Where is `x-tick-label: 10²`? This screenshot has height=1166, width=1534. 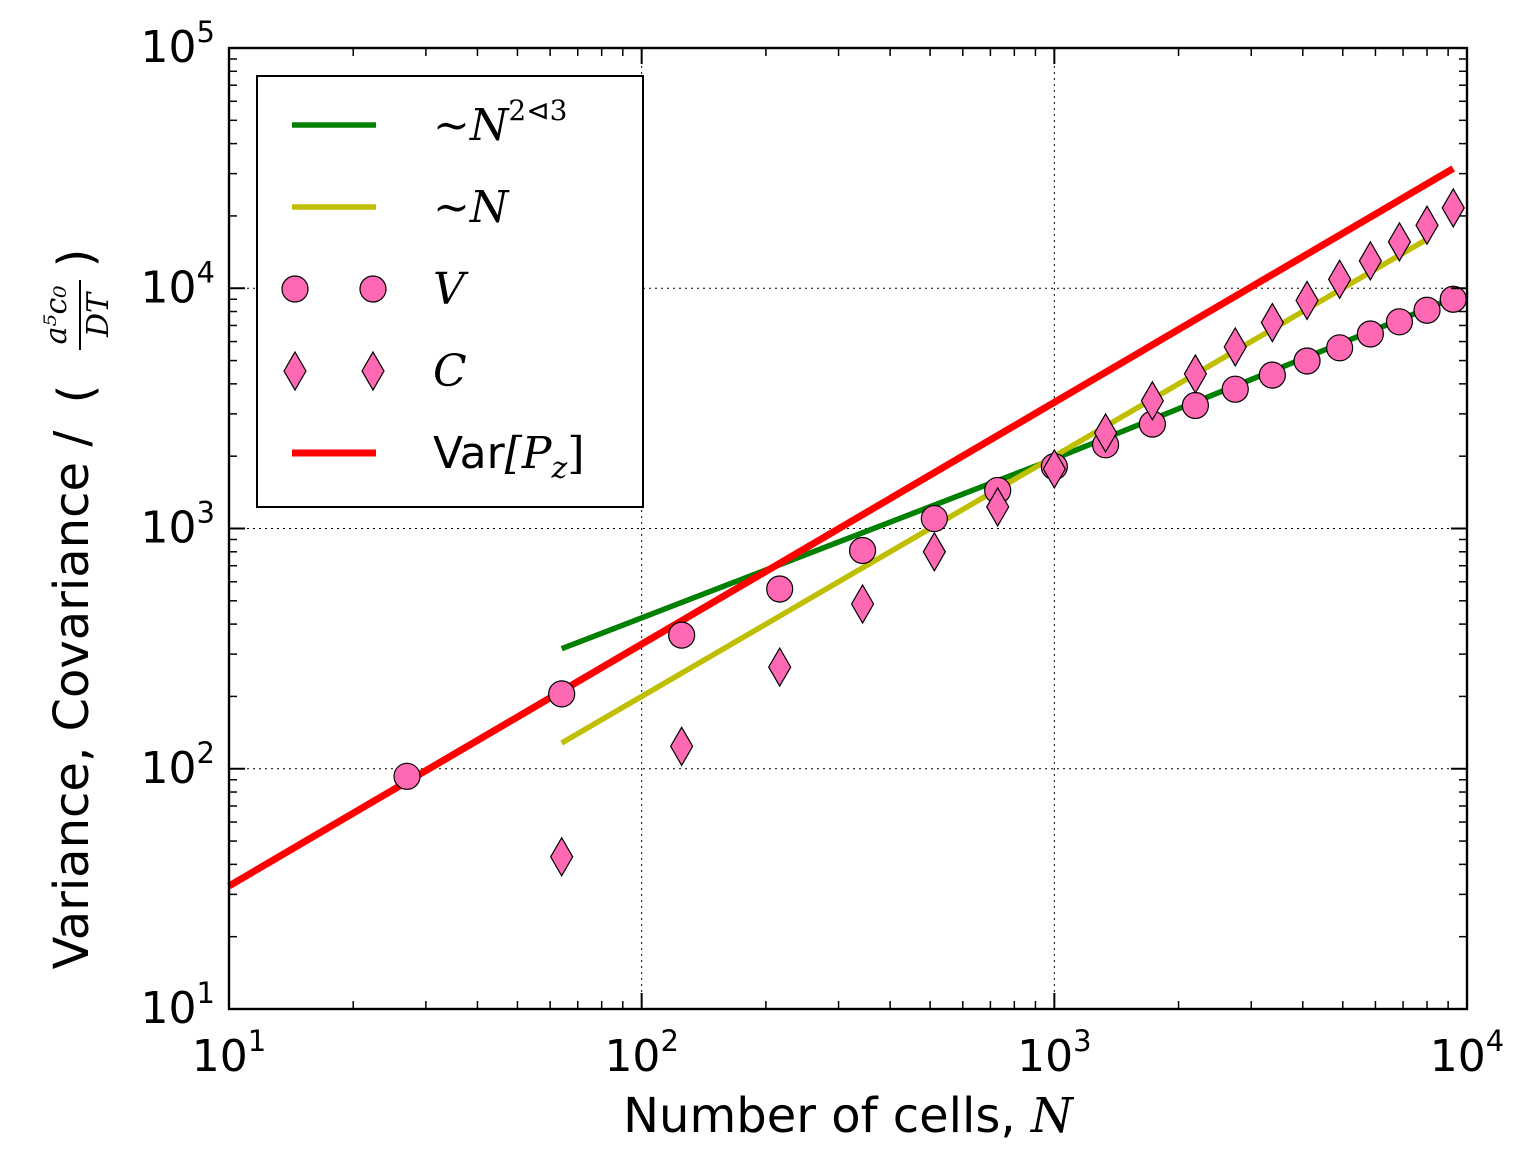
x-tick-label: 10² is located at coordinates (641, 1053).